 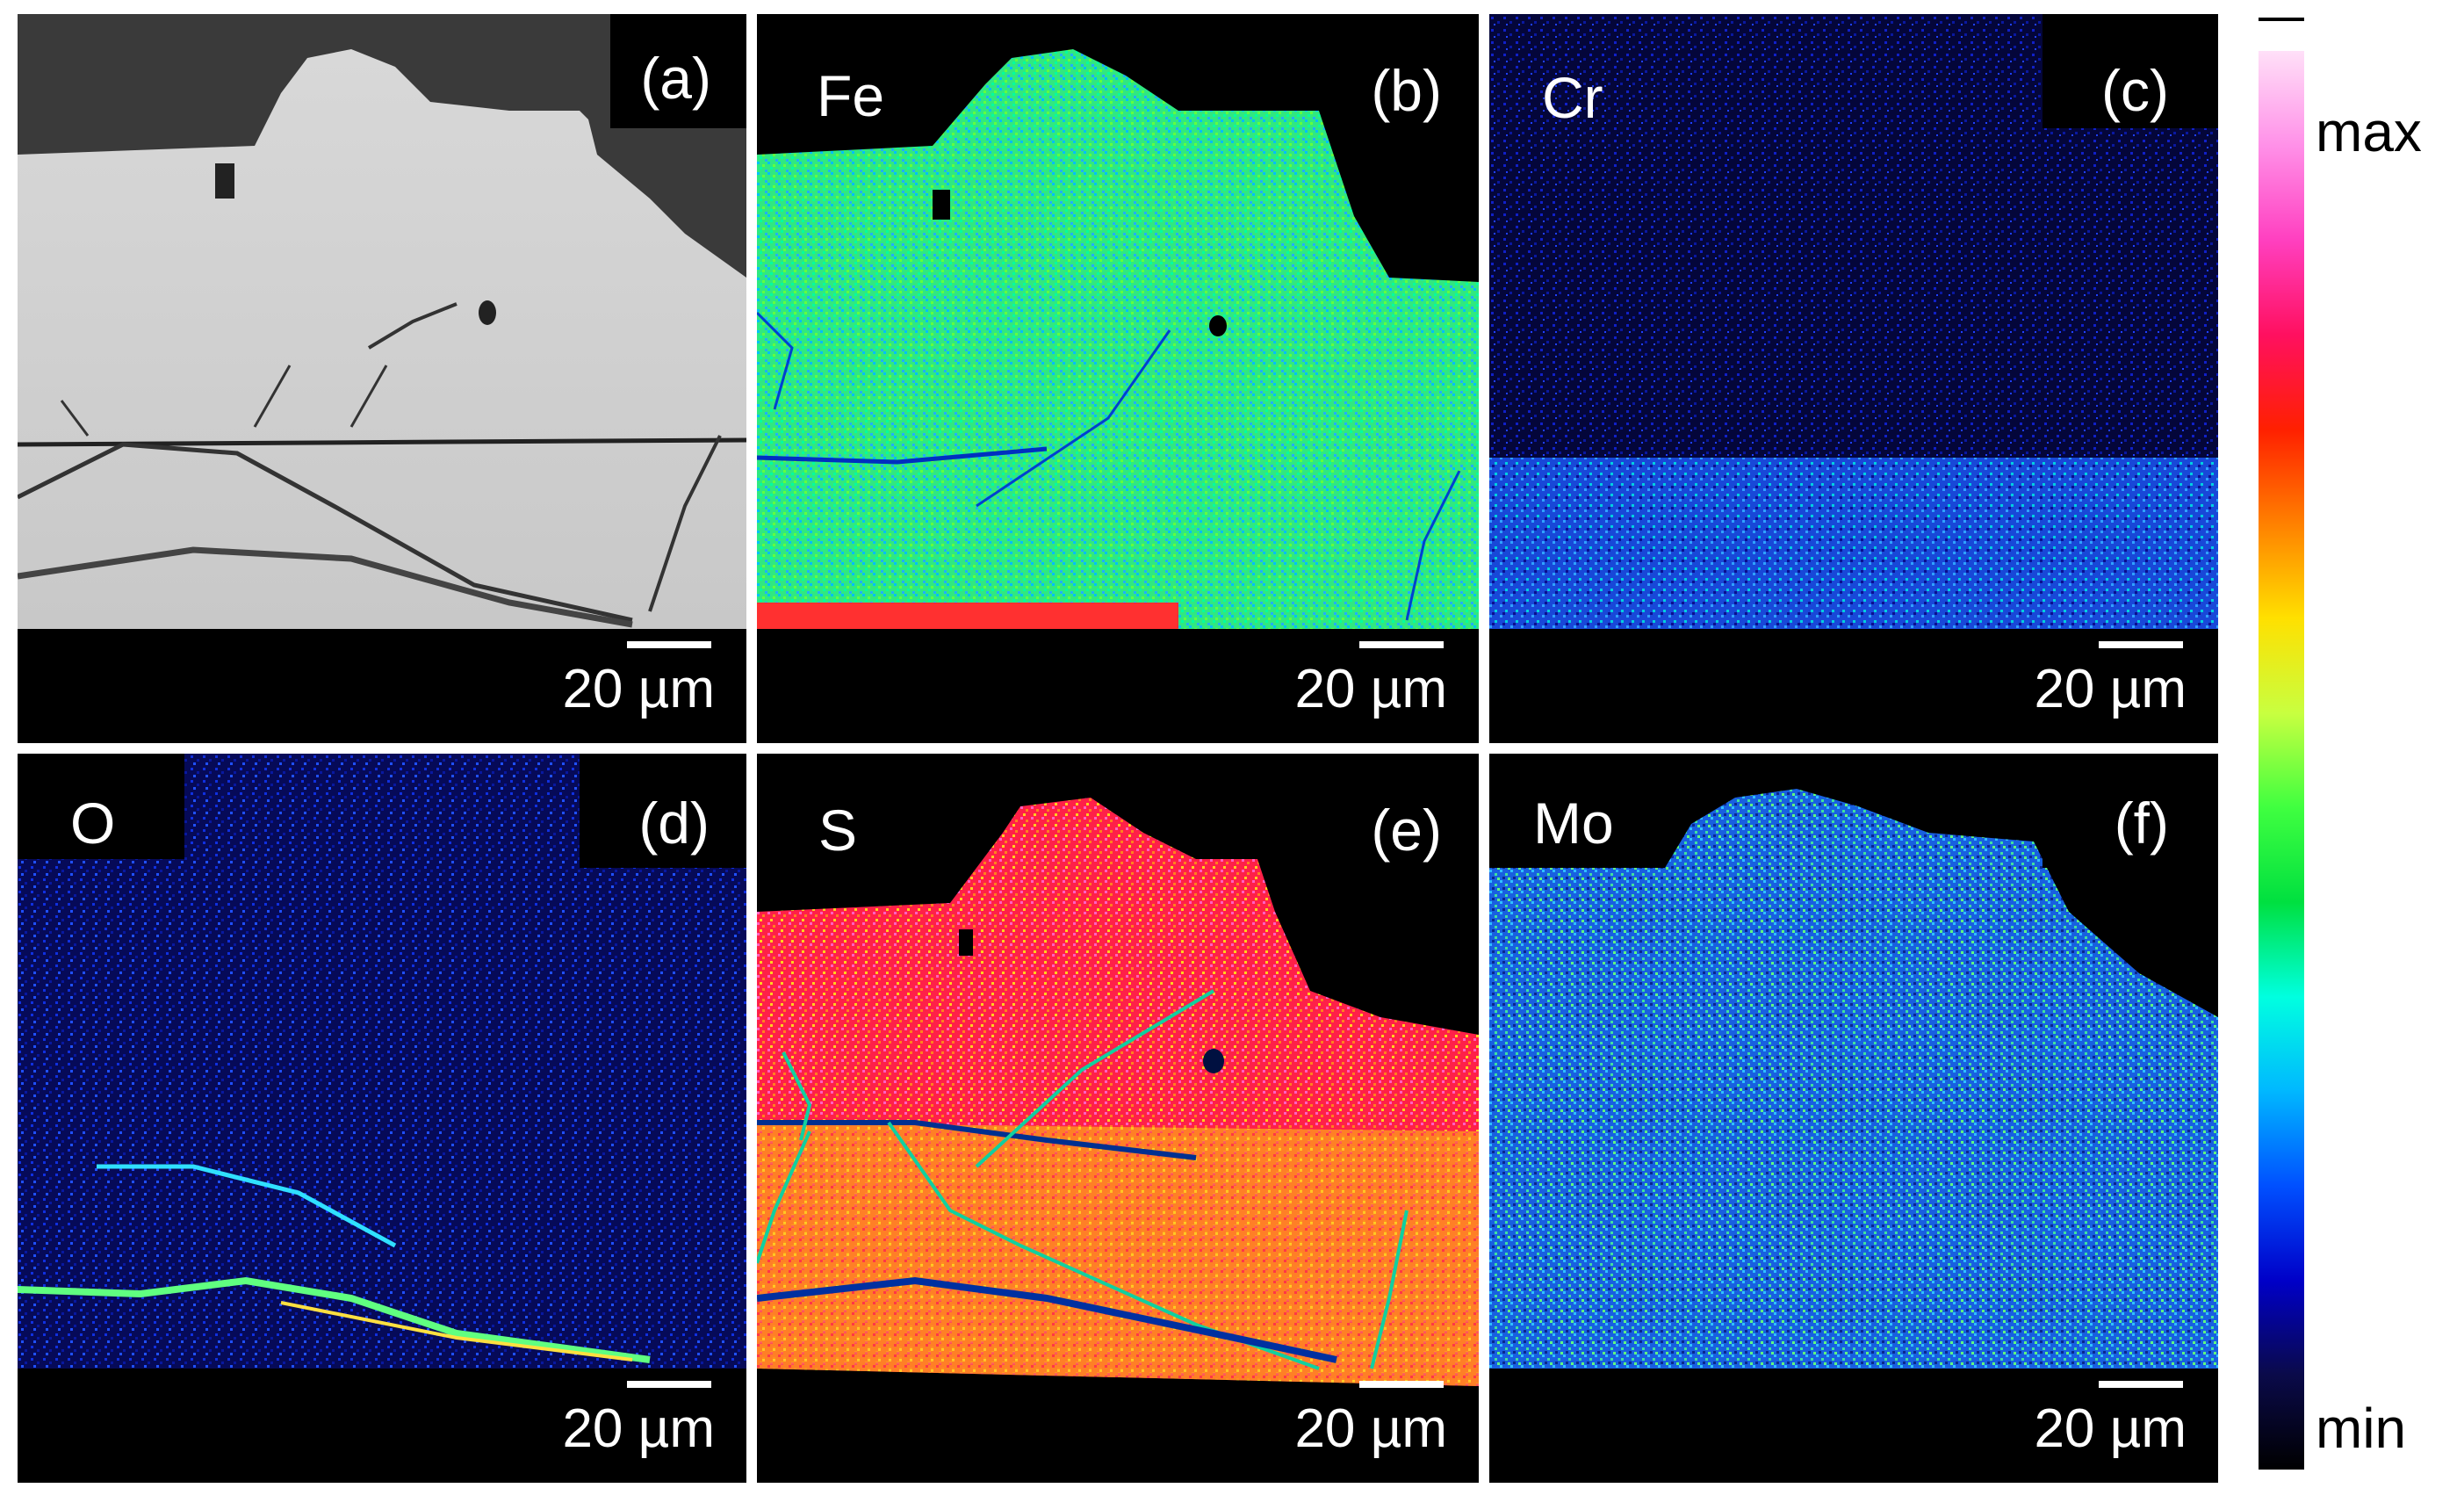 I want to click on panel-letter: (c), so click(x=2135, y=90).